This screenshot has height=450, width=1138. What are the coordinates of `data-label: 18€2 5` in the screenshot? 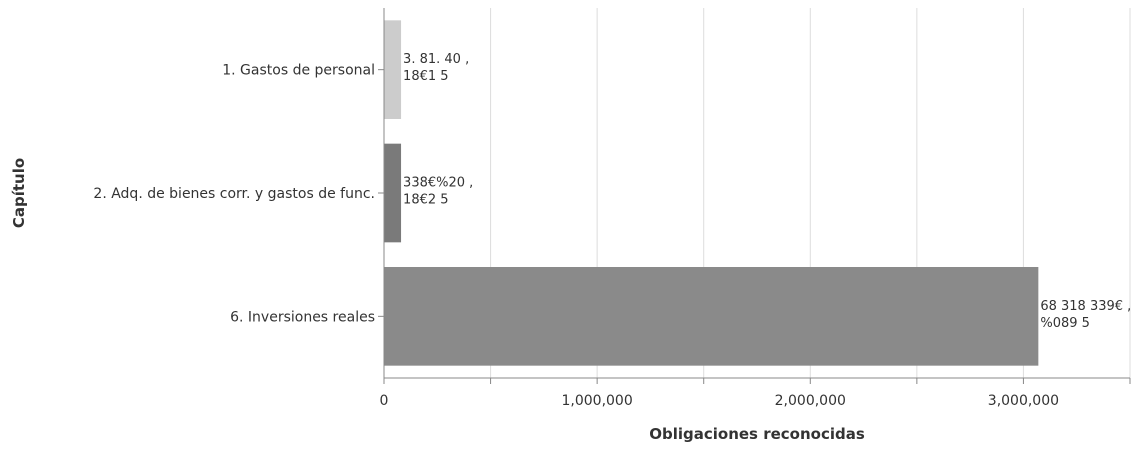 It's located at (426, 200).